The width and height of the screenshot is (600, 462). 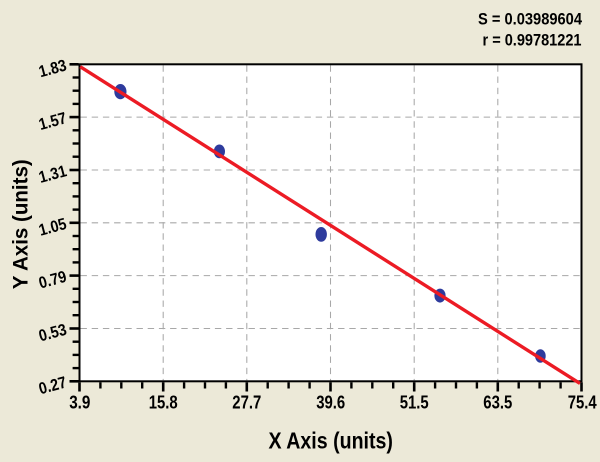 What do you see at coordinates (582, 403) in the screenshot?
I see `svg-text: 75.4` at bounding box center [582, 403].